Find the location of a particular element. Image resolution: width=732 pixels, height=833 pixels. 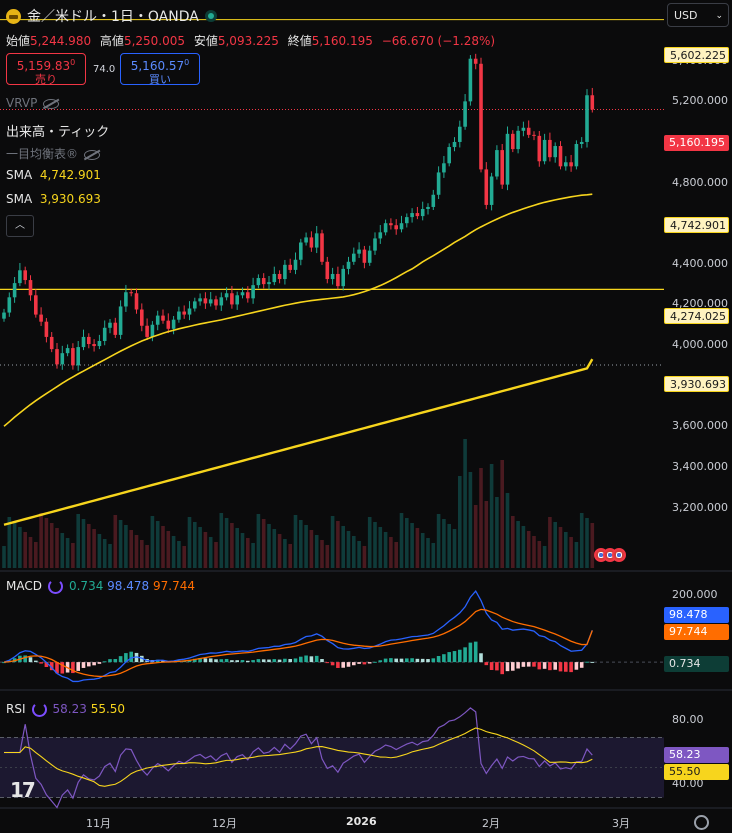

rsi-label: RSI is located at coordinates (16, 709).